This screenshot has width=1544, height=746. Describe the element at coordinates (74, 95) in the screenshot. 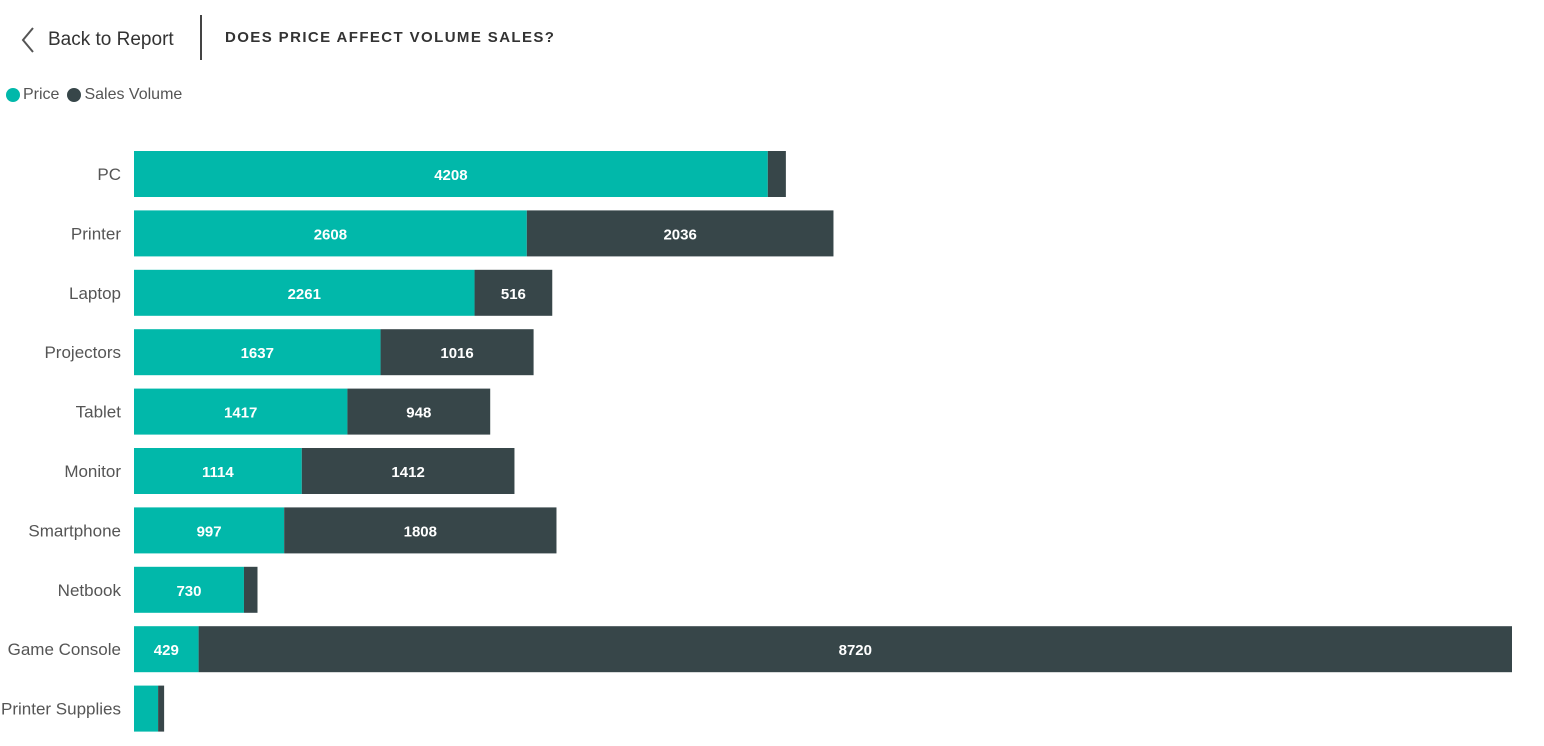

I see `legend-swatch-sales-volume` at that location.